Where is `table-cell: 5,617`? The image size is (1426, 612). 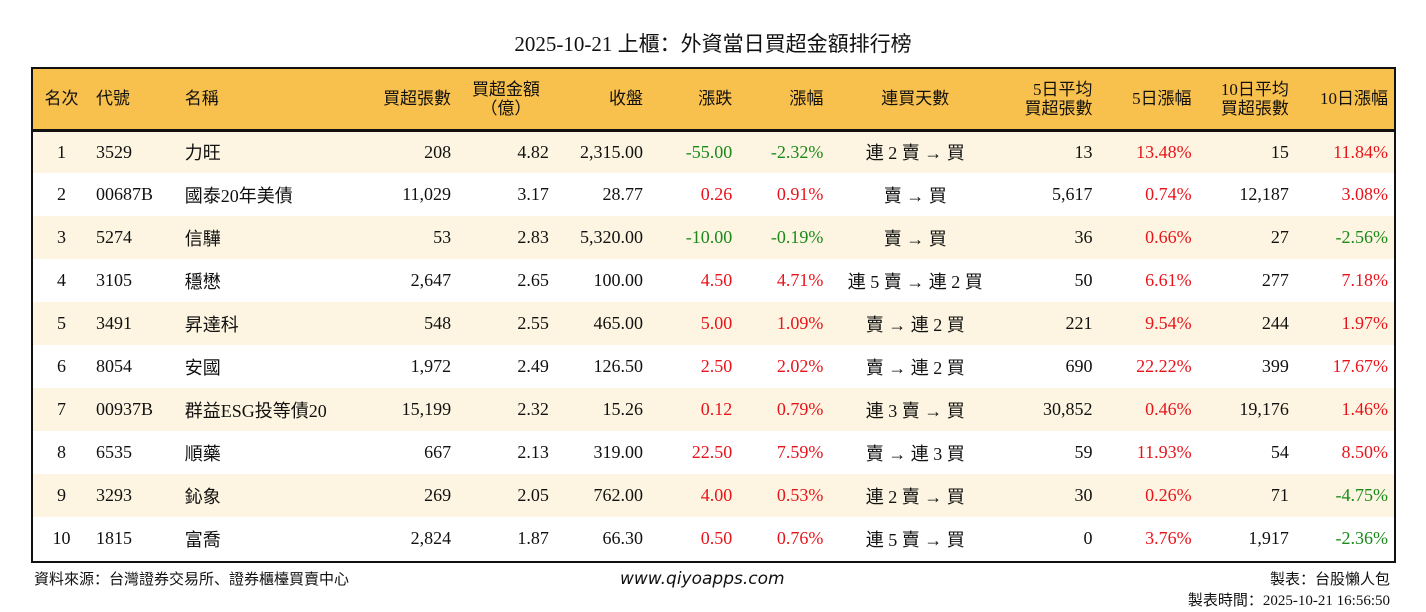 table-cell: 5,617 is located at coordinates (1072, 194).